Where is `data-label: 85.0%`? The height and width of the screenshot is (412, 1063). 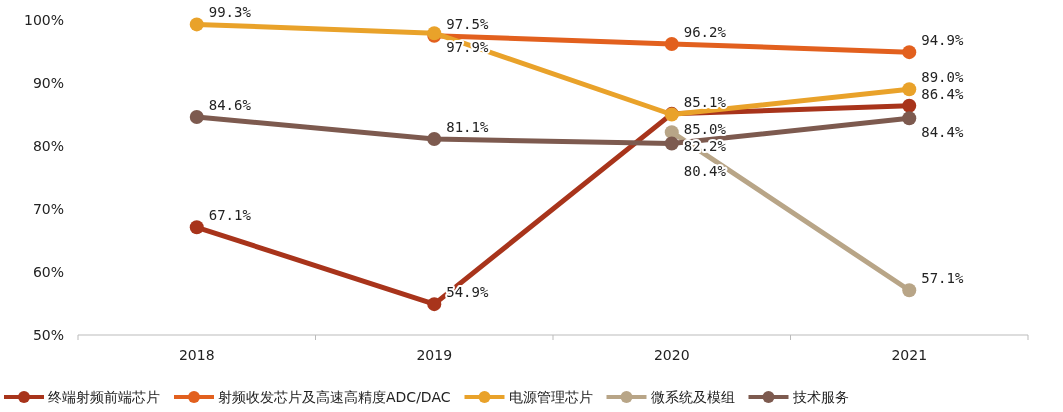 data-label: 85.0% is located at coordinates (705, 128).